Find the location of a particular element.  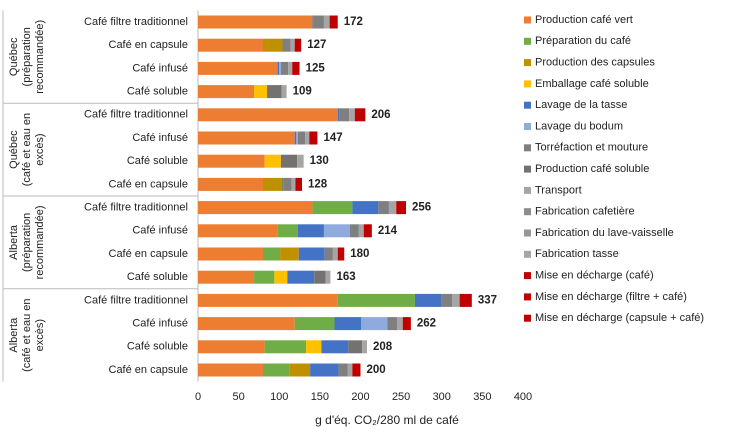

total-label: 200 is located at coordinates (376, 370).